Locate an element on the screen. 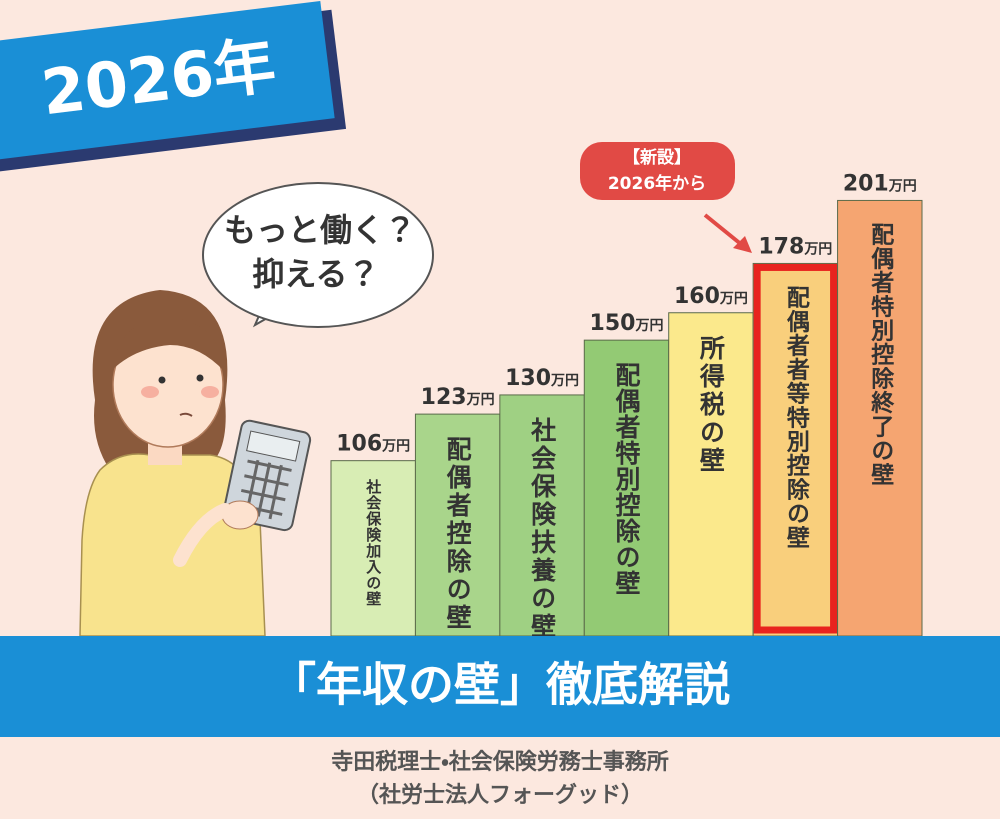 This screenshot has width=1000, height=819. bubble is located at coordinates (318, 255).